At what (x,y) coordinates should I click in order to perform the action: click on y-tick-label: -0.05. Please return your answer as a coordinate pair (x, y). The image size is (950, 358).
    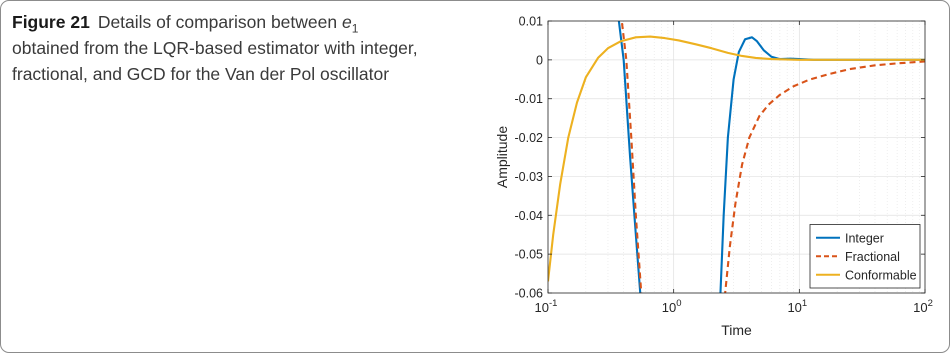
    Looking at the image, I should click on (529, 255).